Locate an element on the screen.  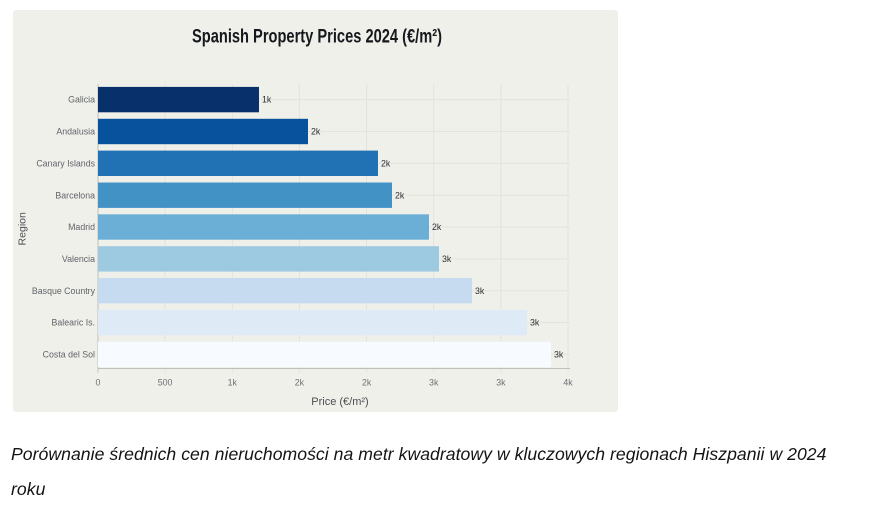
svg-text: 4k is located at coordinates (568, 383).